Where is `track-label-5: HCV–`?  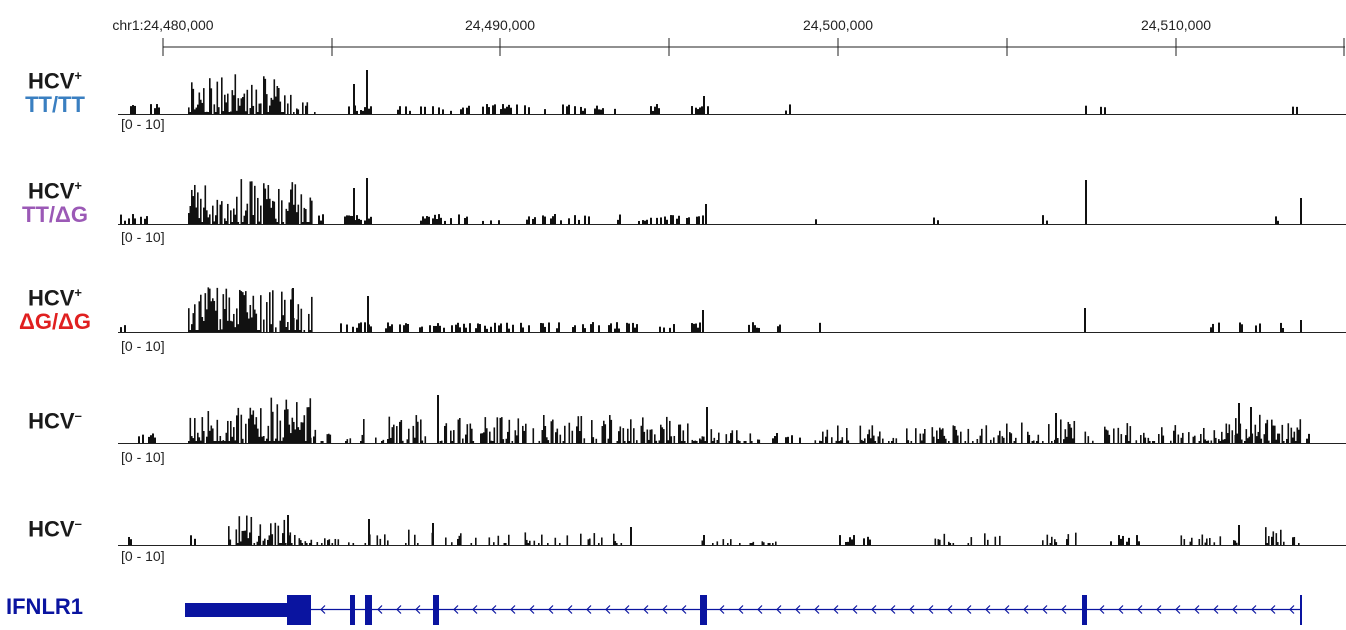
track-label-5: HCV– is located at coordinates (55, 526).